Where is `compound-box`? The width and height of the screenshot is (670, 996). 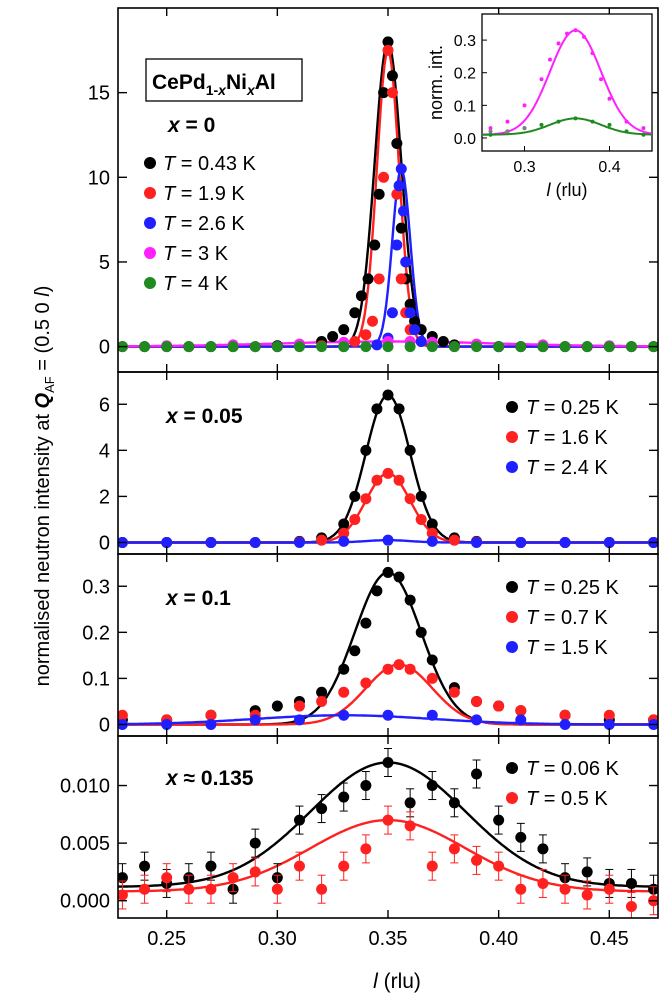
compound-box is located at coordinates (224, 80).